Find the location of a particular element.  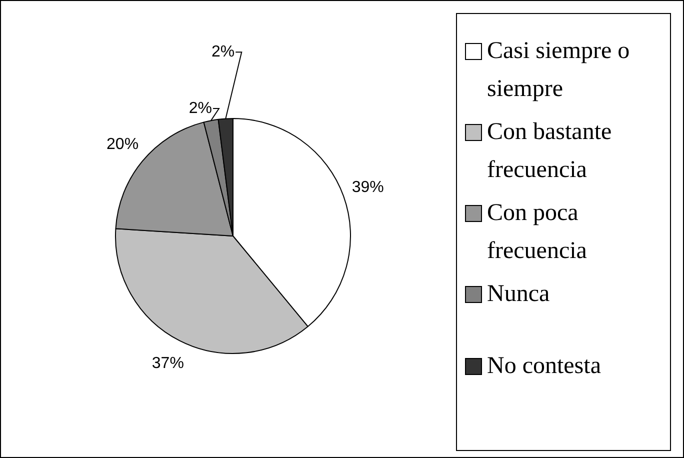

legend-label: Con bastante frecuencia is located at coordinates (550, 151).